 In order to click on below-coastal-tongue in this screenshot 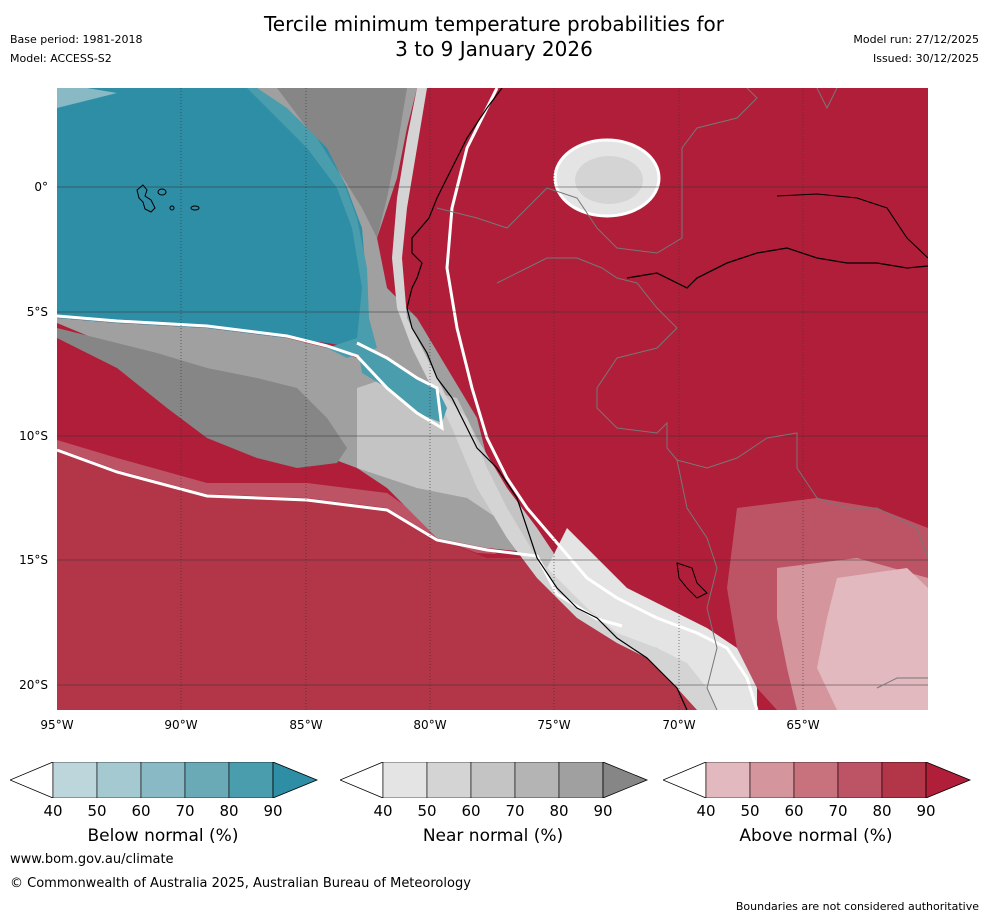, I will do `click(402, 383)`.